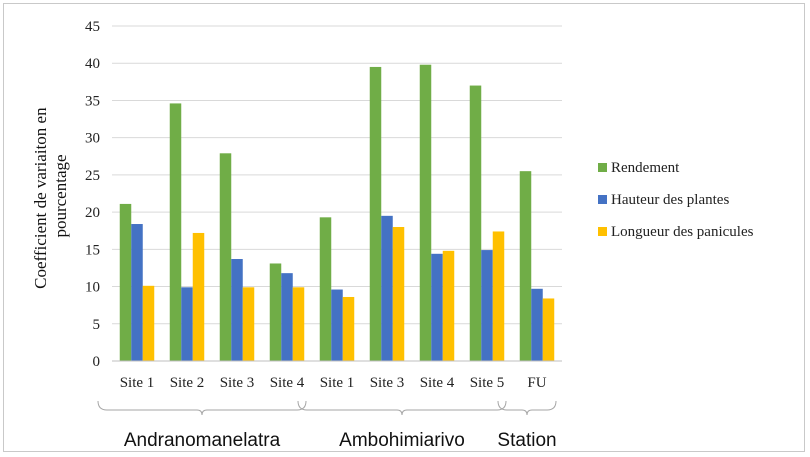 Image resolution: width=810 pixels, height=457 pixels. What do you see at coordinates (92, 250) in the screenshot?
I see `y-tick-label: 15` at bounding box center [92, 250].